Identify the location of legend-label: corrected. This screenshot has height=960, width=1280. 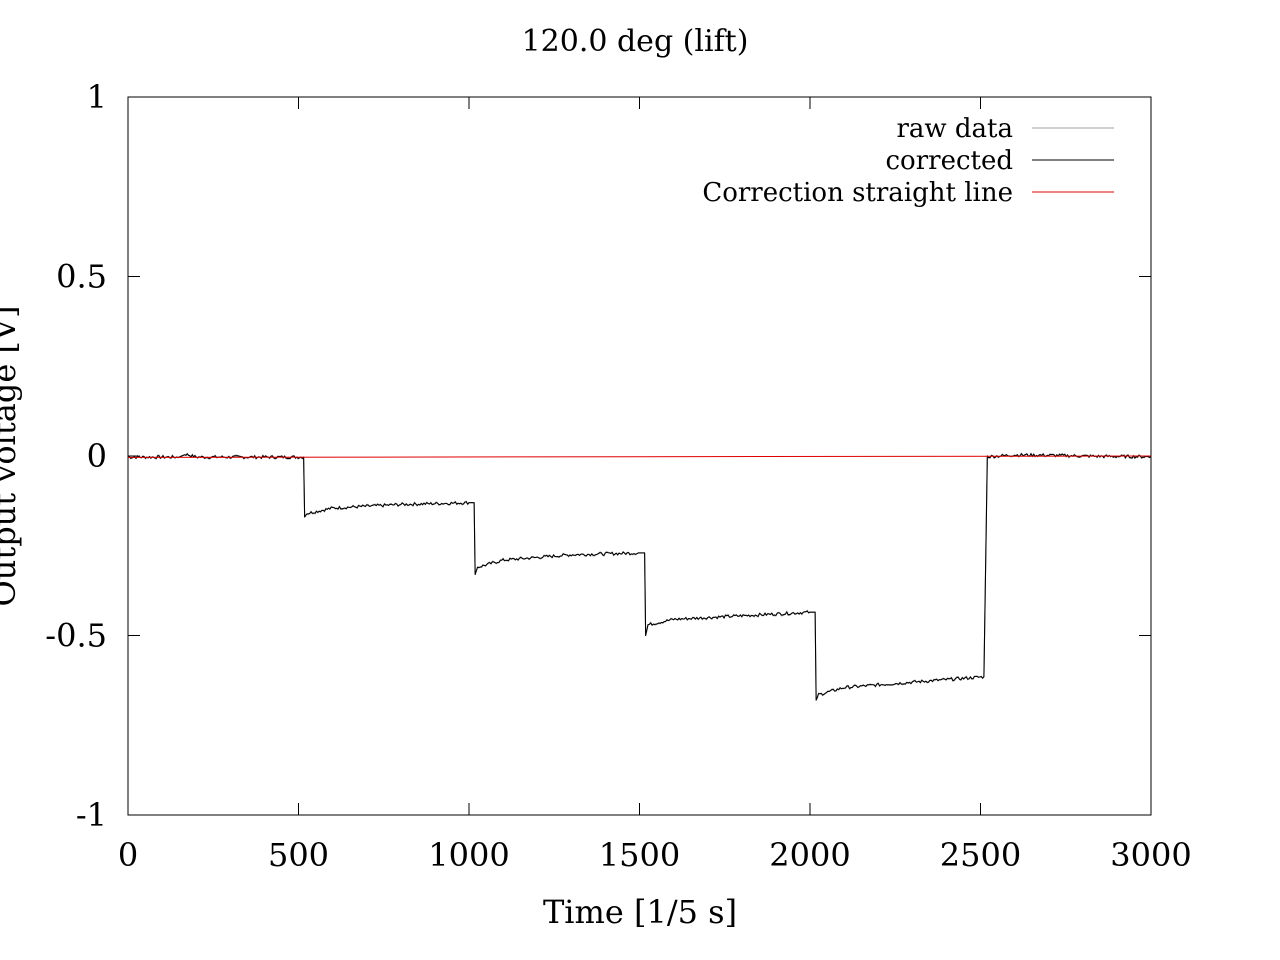
(950, 161).